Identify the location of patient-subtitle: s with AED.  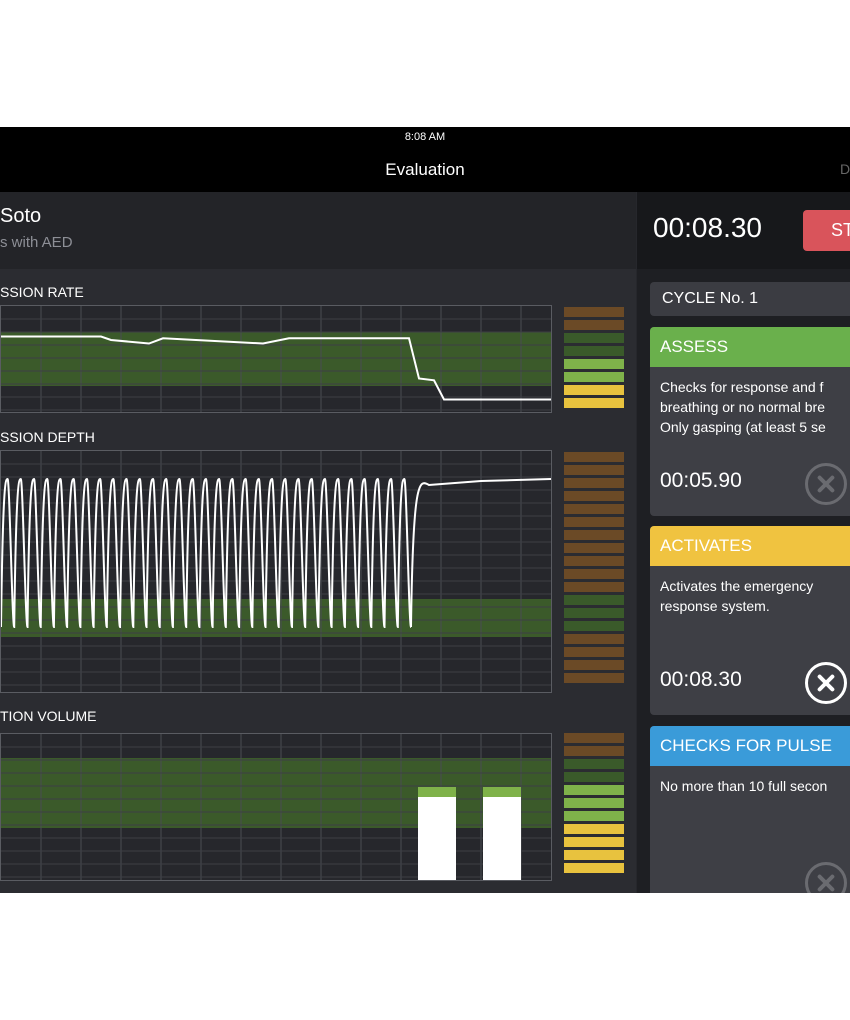
(36, 242).